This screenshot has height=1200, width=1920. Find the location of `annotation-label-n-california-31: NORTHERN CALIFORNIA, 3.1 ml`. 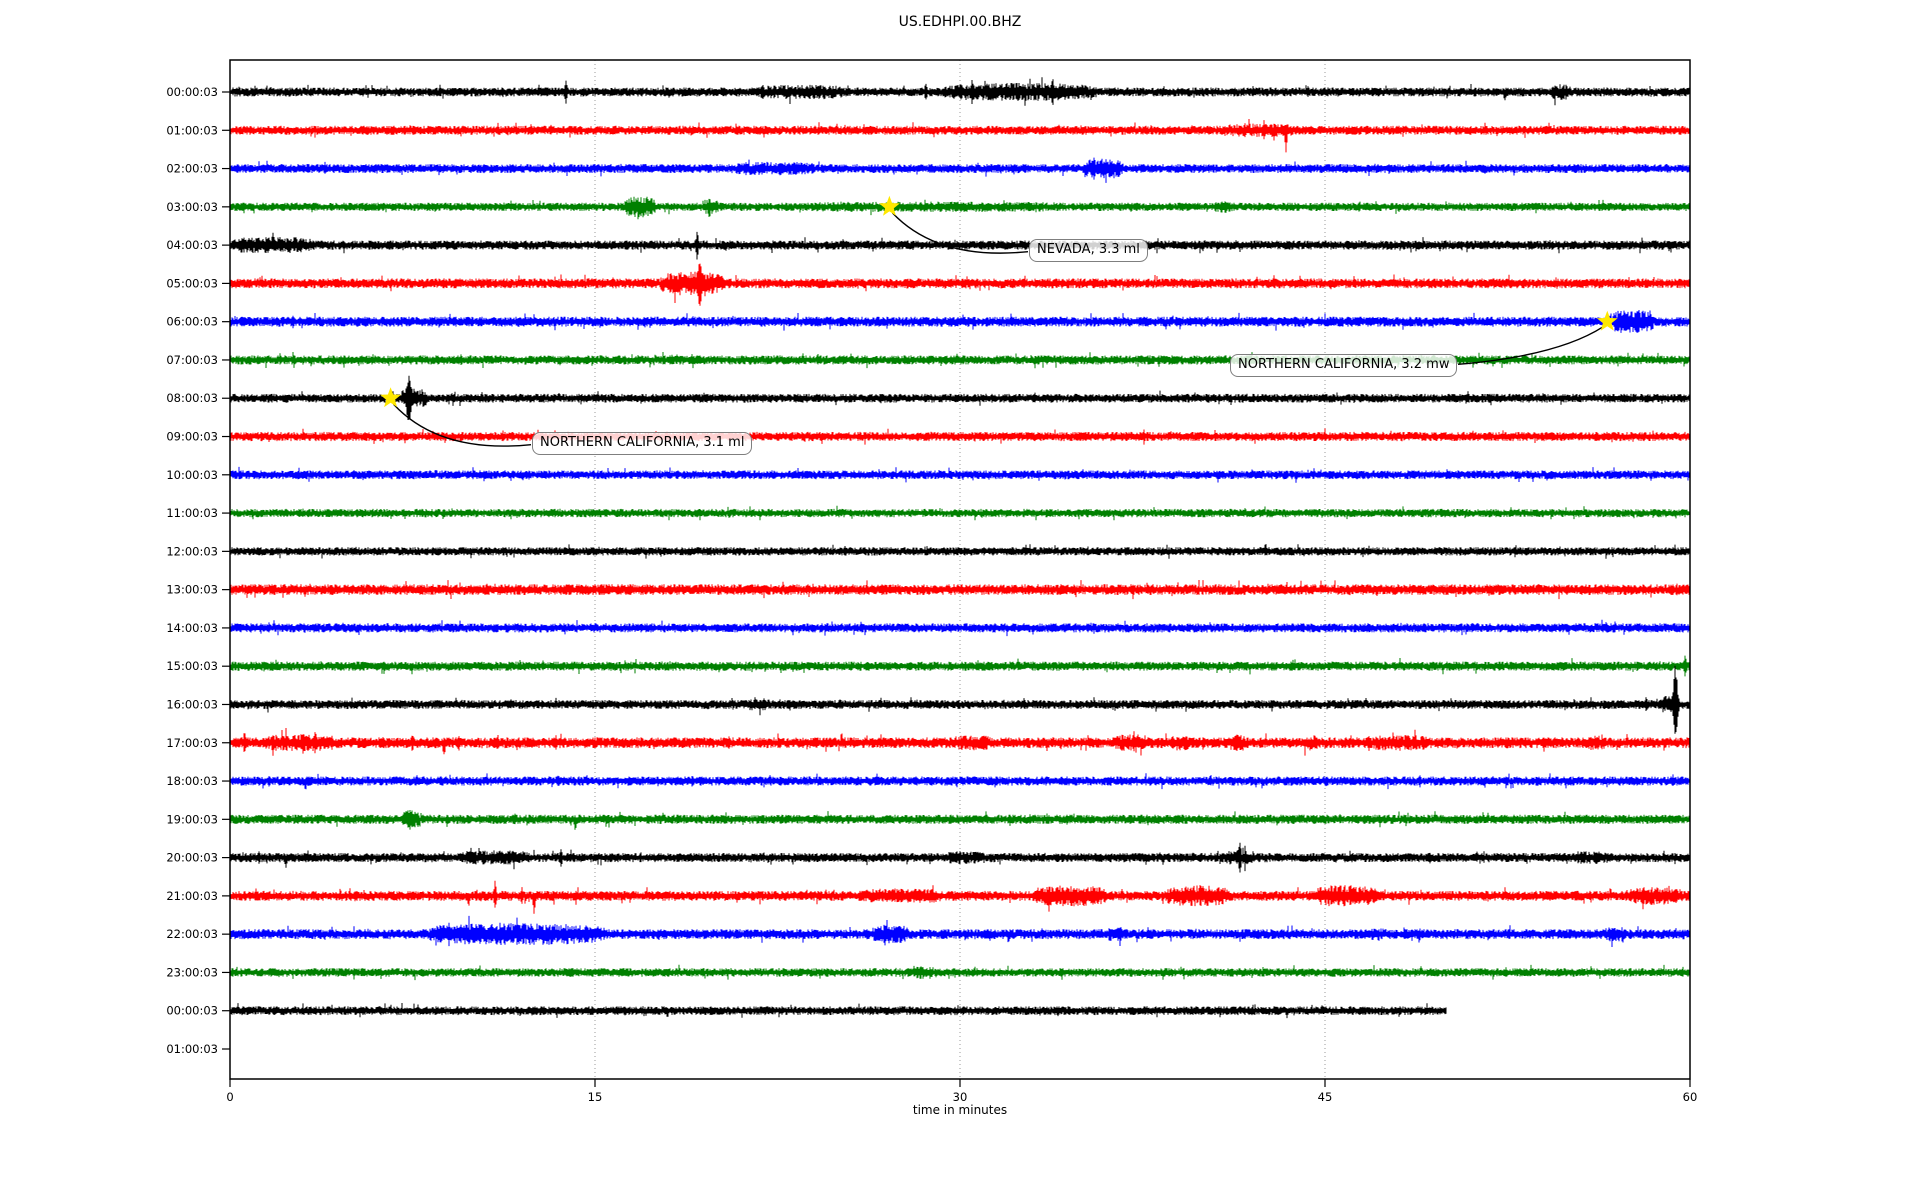

annotation-label-n-california-31: NORTHERN CALIFORNIA, 3.1 ml is located at coordinates (642, 443).